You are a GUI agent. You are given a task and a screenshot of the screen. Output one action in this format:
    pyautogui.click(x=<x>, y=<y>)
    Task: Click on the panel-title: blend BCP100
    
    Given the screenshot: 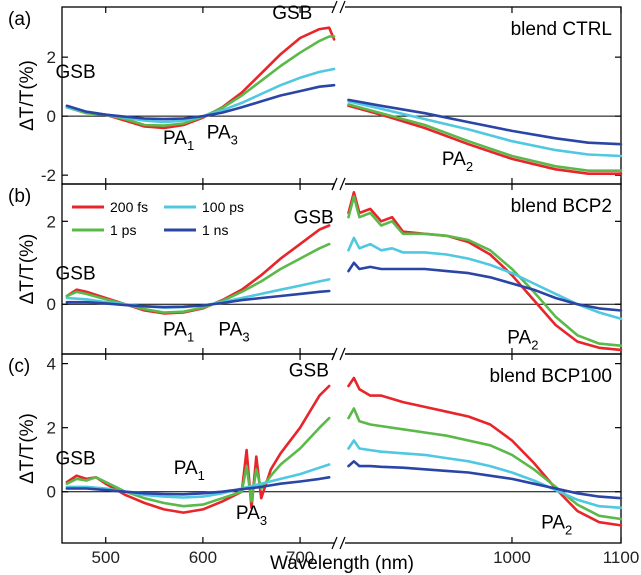 What is the action you would take?
    pyautogui.click(x=550, y=376)
    